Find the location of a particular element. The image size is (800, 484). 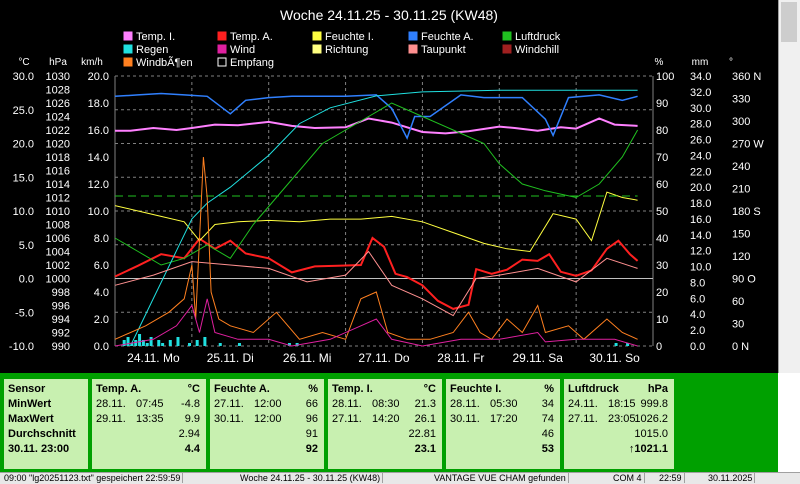

stats-row: 27.11. 12:00 66 is located at coordinates (267, 405).